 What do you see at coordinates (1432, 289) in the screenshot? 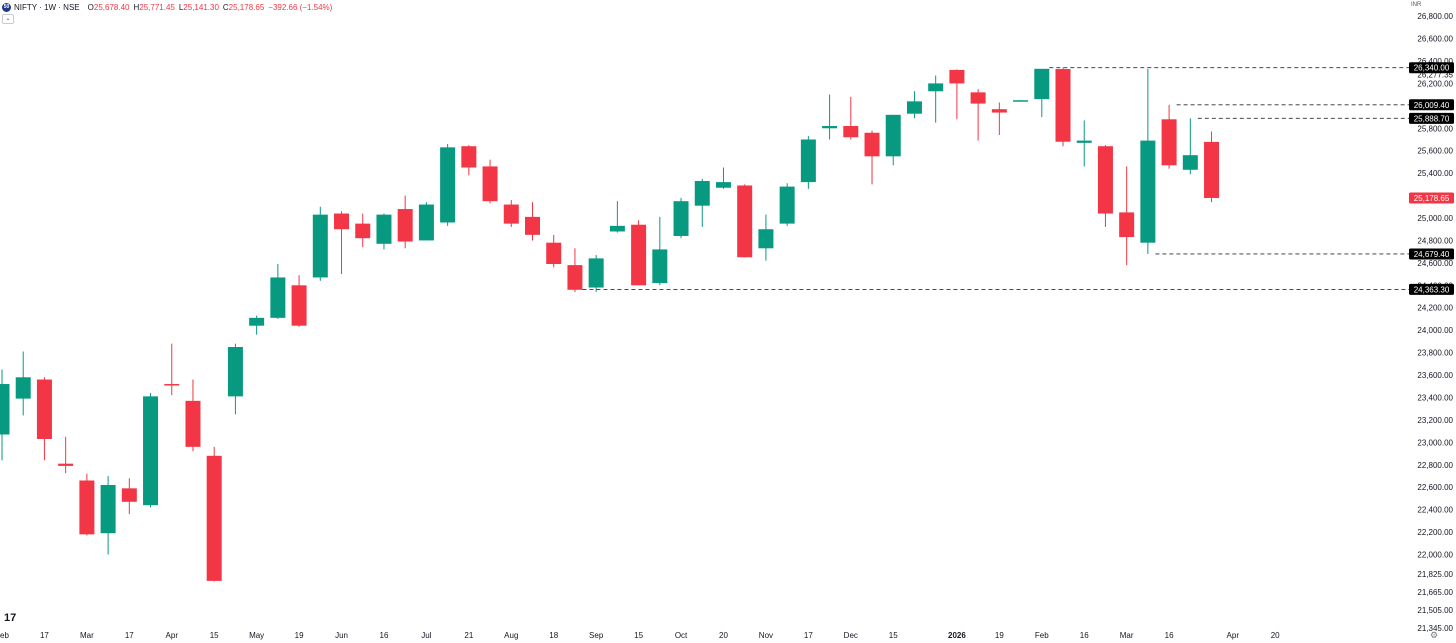
I see `level-price-label: 24,363.30` at bounding box center [1432, 289].